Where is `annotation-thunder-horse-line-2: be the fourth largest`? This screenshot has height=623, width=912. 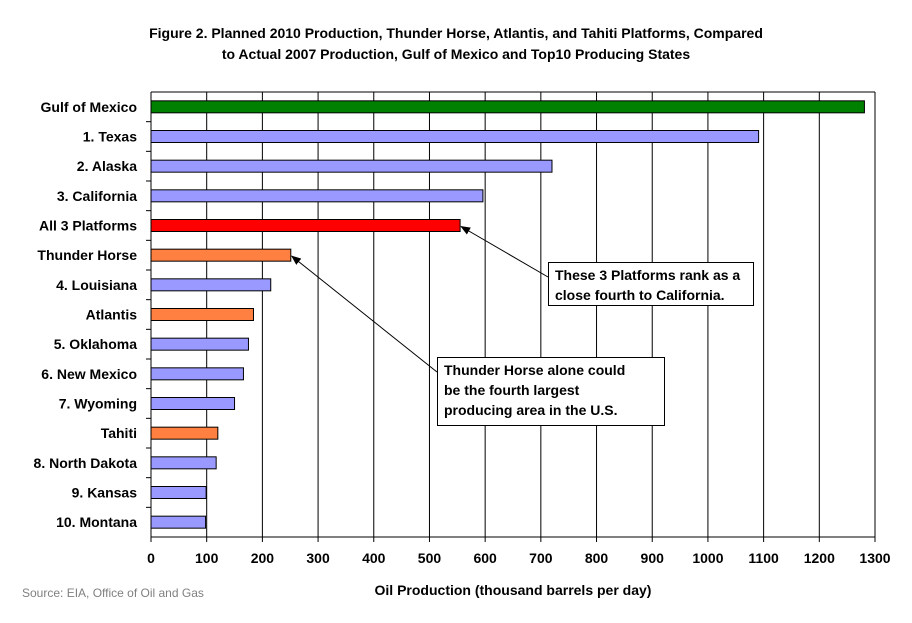
annotation-thunder-horse-line-2: be the fourth largest is located at coordinates (512, 390).